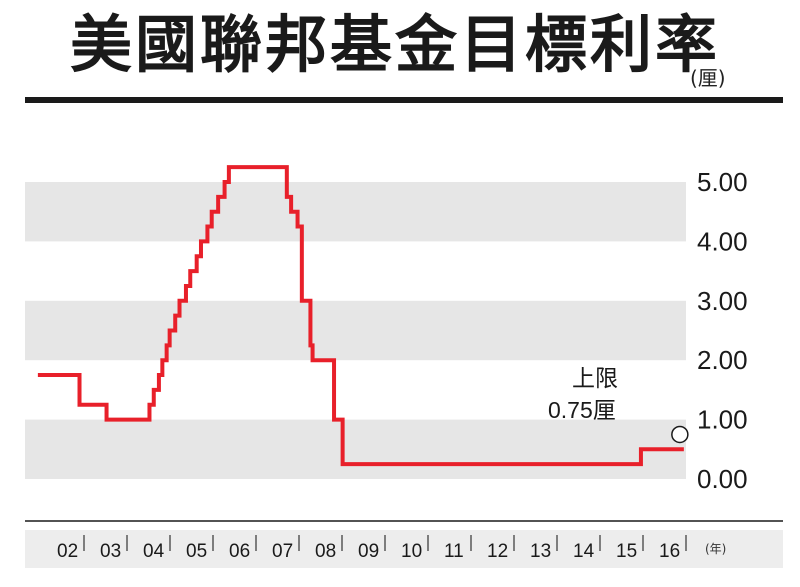  I want to click on x-tick-label: 03, so click(110, 551).